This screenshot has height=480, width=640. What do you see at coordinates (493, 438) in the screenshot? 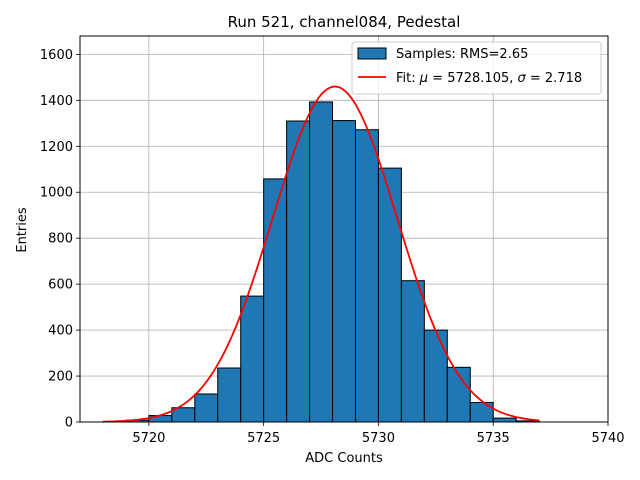
I see `x-tick-label: 5735` at bounding box center [493, 438].